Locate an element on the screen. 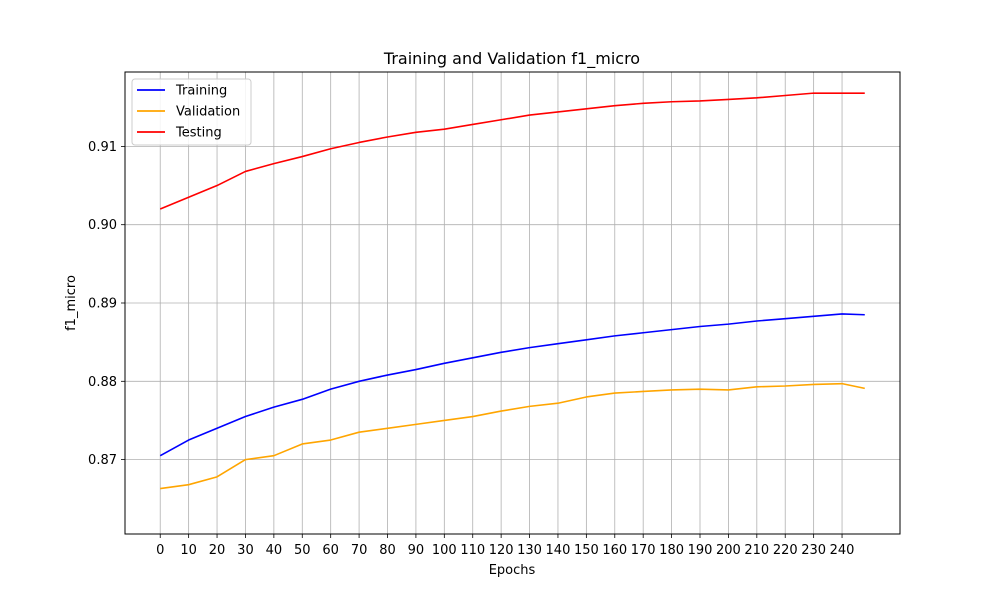  x-tick-label: 80 is located at coordinates (387, 550).